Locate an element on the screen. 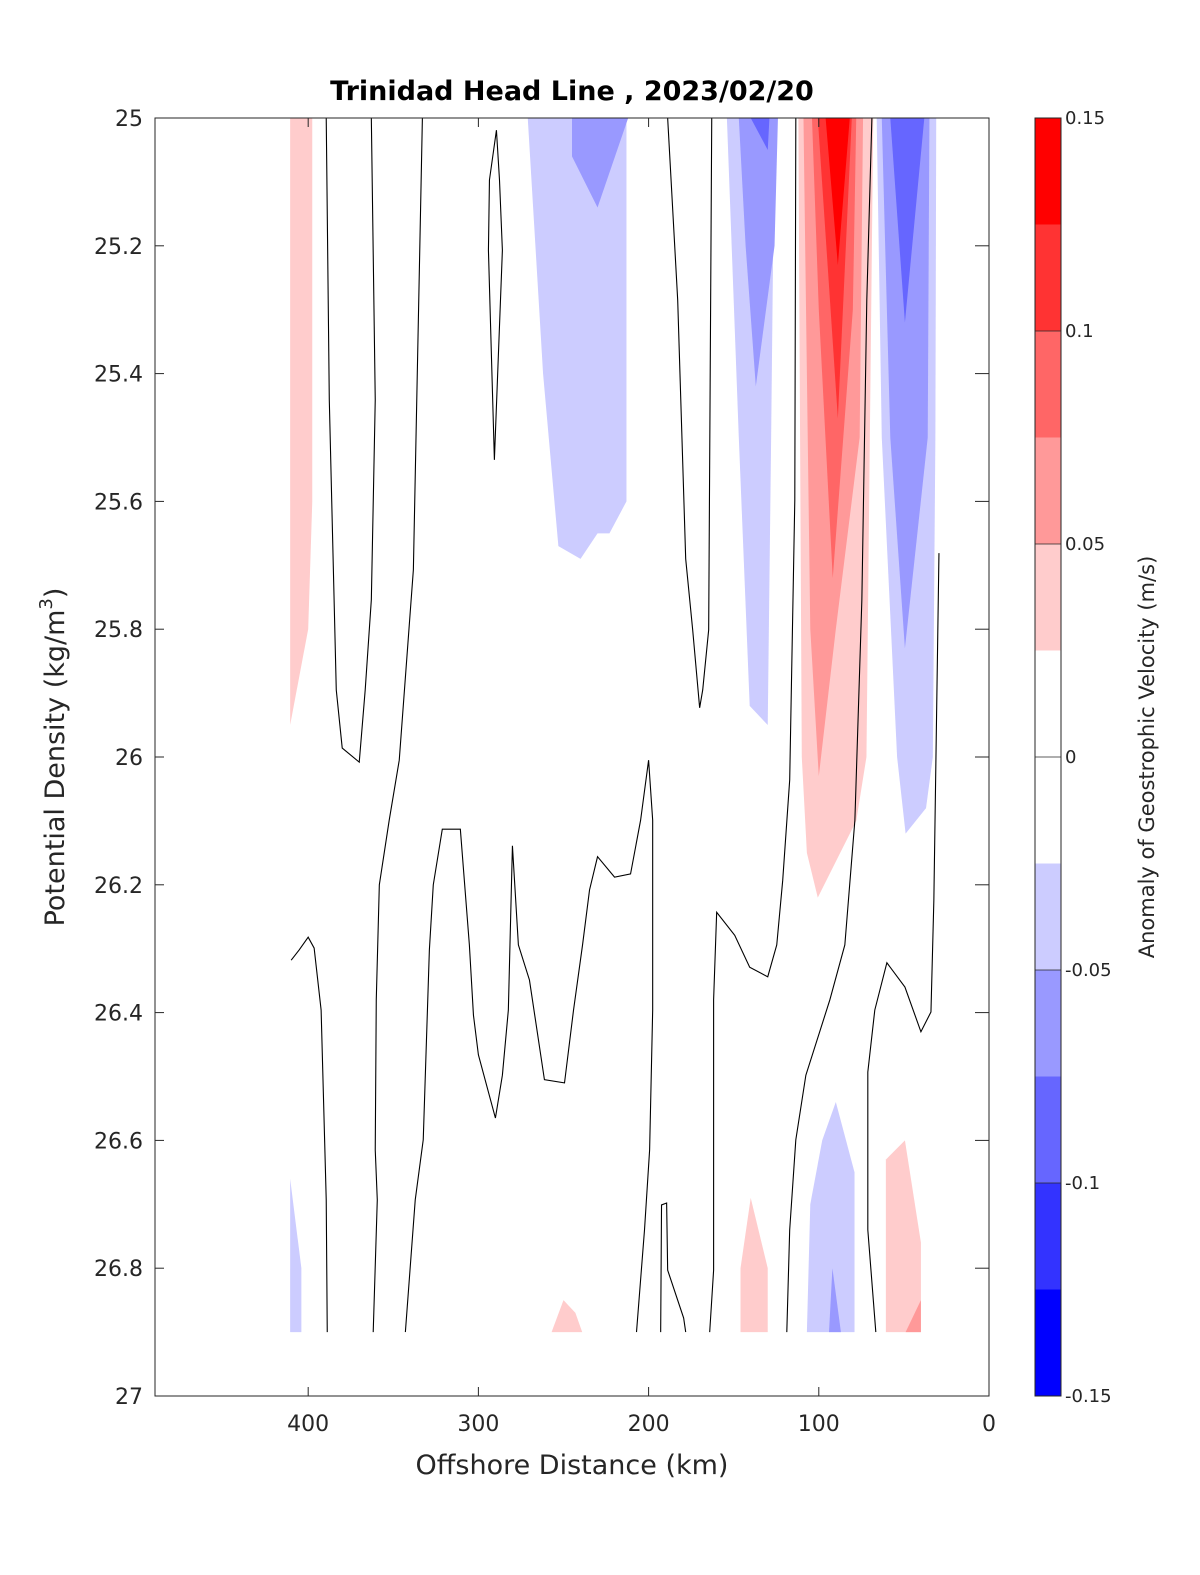 This screenshot has width=1200, height=1575. colorbar-tick-label: -0.15 is located at coordinates (1088, 1396).